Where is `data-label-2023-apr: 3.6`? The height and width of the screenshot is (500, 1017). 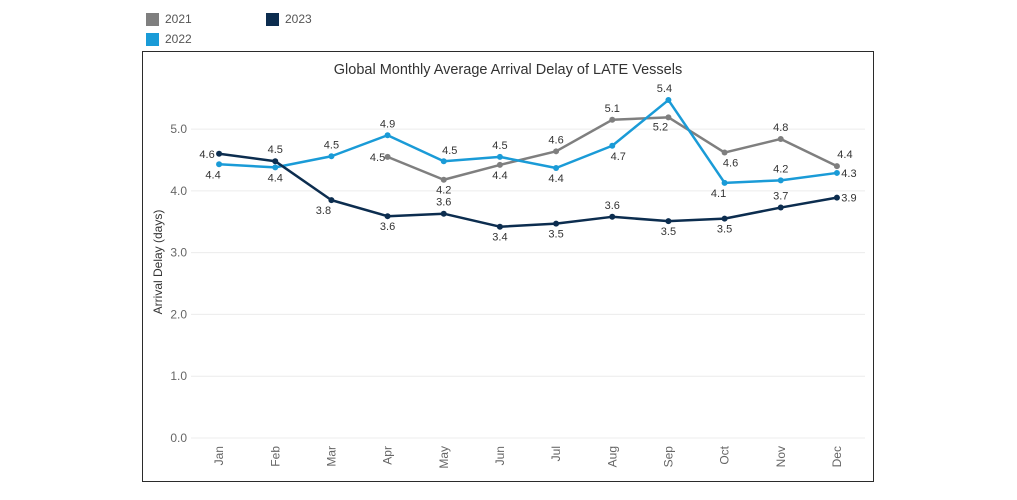
data-label-2023-apr: 3.6 is located at coordinates (387, 227).